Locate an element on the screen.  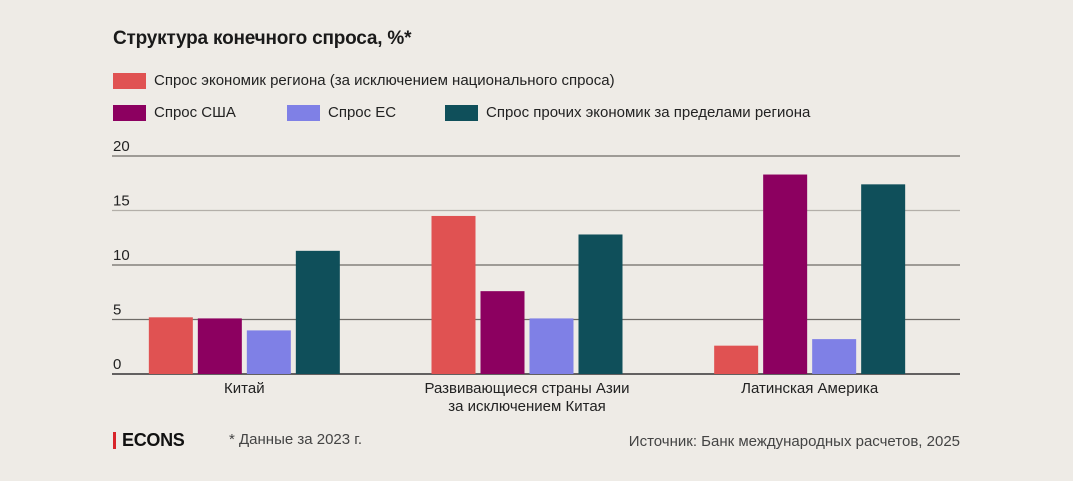
legend-swatch-eu is located at coordinates (303, 112).